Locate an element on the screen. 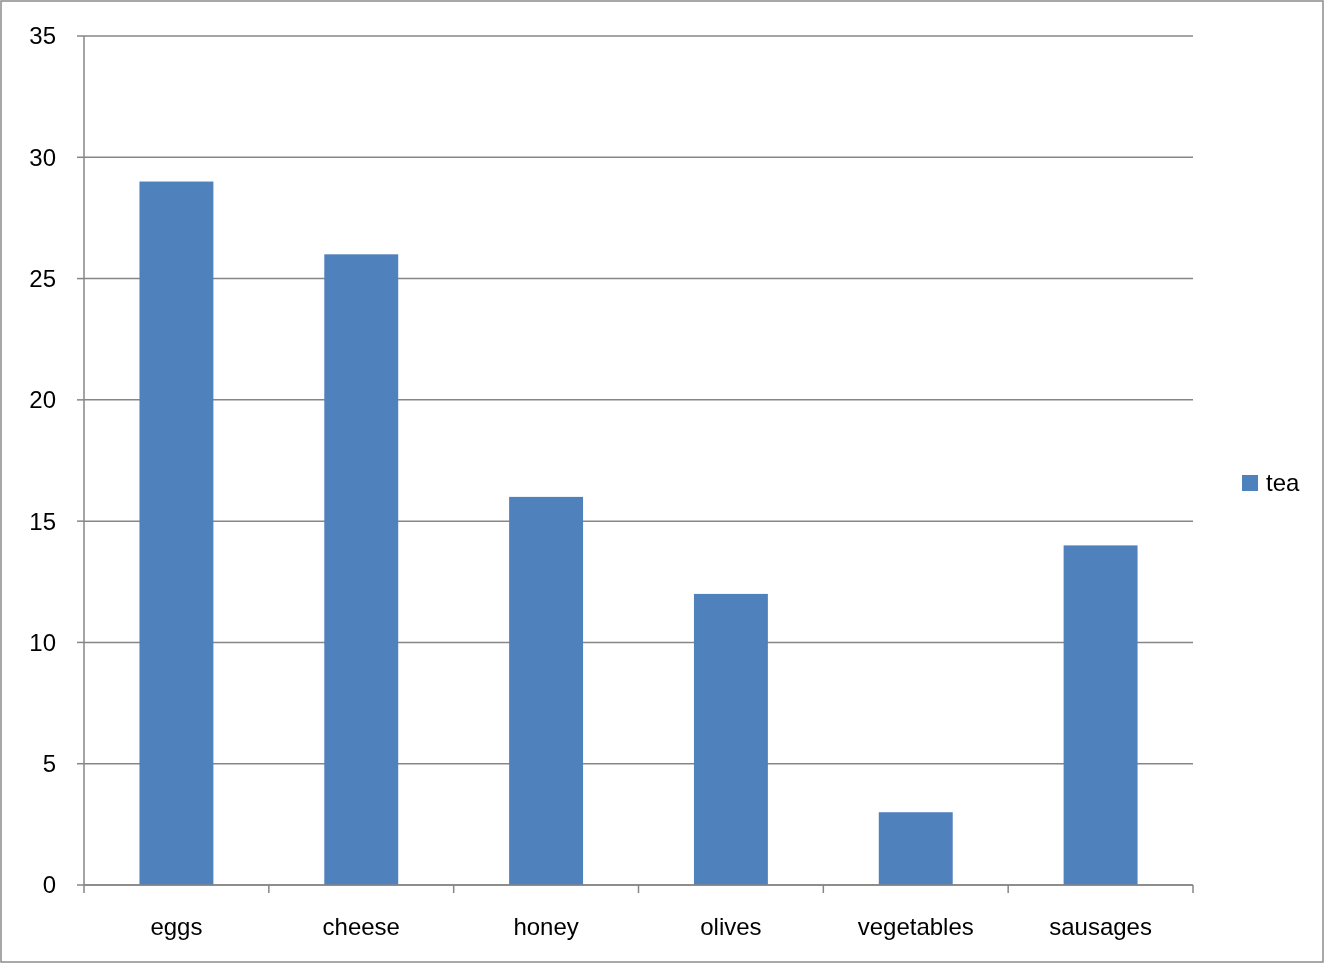  y-tick-label: 25 is located at coordinates (42, 278).